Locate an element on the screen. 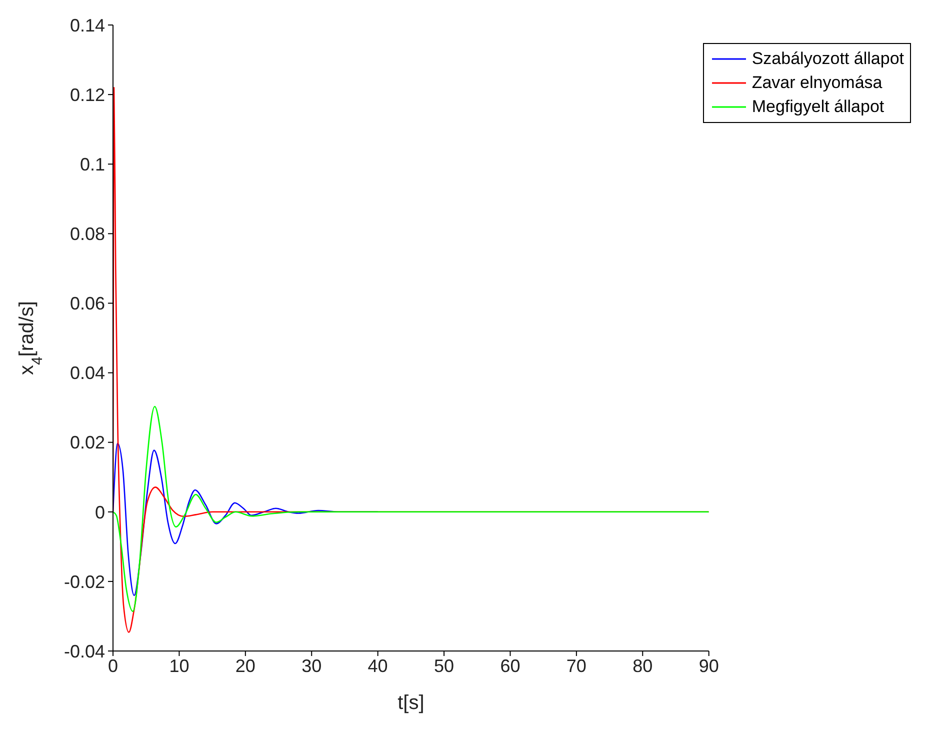 The image size is (937, 729). x-tick-label: 30 is located at coordinates (312, 666).